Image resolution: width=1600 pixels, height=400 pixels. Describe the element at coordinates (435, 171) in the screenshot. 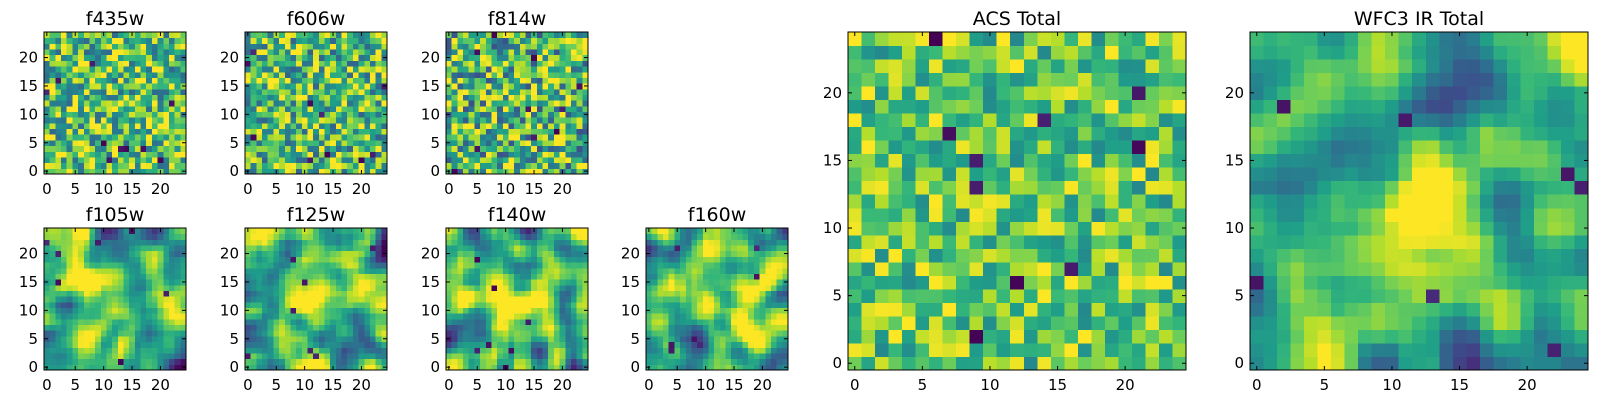

I see `panel-3-ytick-label: 0` at that location.